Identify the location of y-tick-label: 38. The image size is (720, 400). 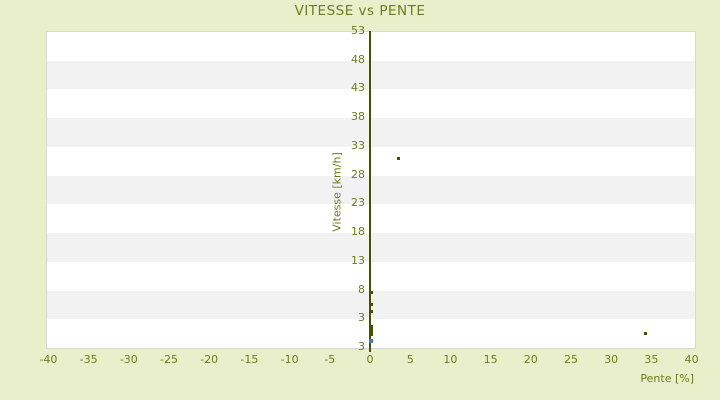
(358, 117).